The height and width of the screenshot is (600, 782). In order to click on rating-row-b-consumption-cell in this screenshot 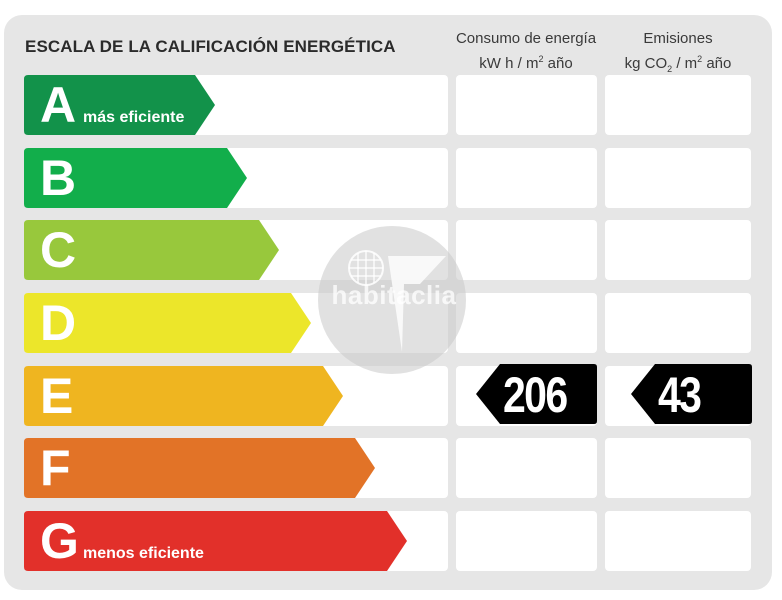, I will do `click(526, 178)`.